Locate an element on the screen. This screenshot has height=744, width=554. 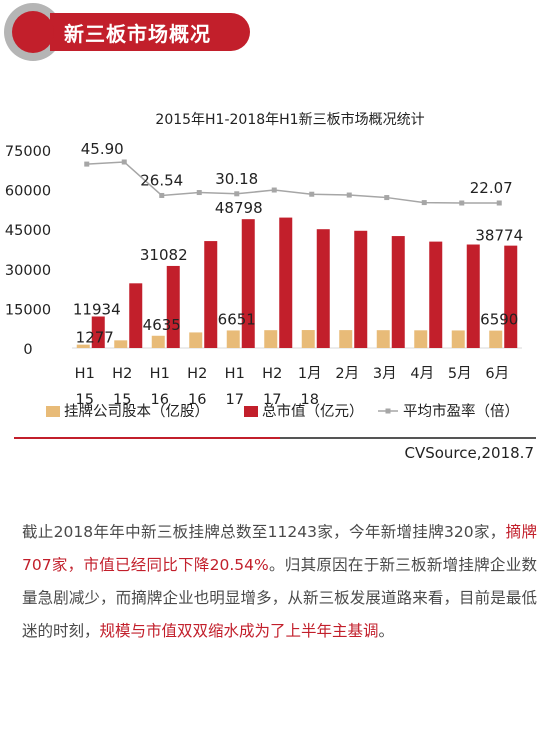
y-tick-label: 30000 is located at coordinates (28, 271).